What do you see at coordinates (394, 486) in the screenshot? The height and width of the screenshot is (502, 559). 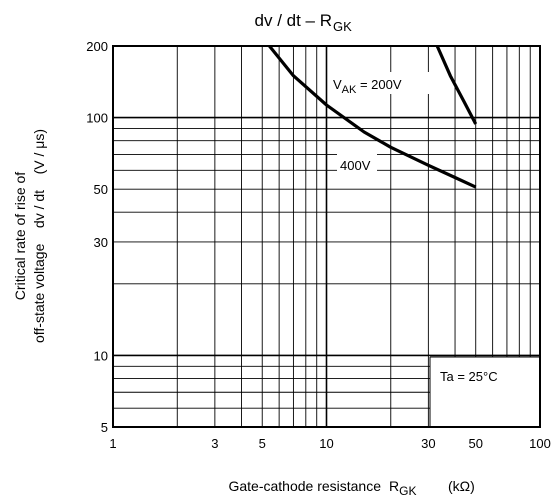 I see `x-axis-symbol-letter: R` at bounding box center [394, 486].